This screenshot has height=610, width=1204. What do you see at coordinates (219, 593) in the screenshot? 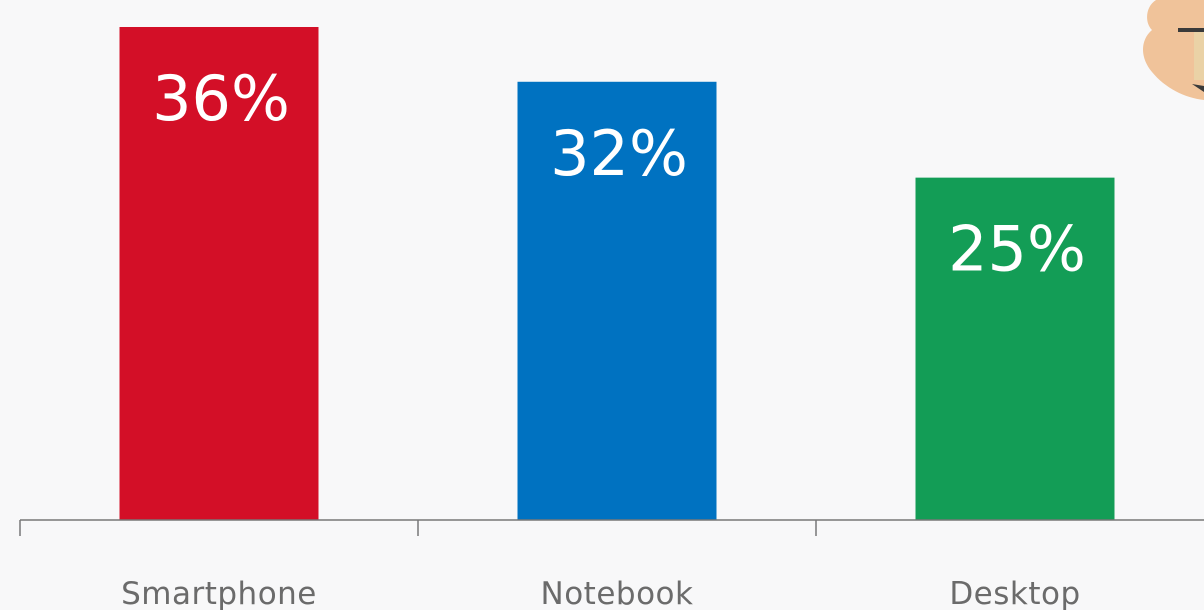
I see `category-label-smartphone: Smartphone` at bounding box center [219, 593].